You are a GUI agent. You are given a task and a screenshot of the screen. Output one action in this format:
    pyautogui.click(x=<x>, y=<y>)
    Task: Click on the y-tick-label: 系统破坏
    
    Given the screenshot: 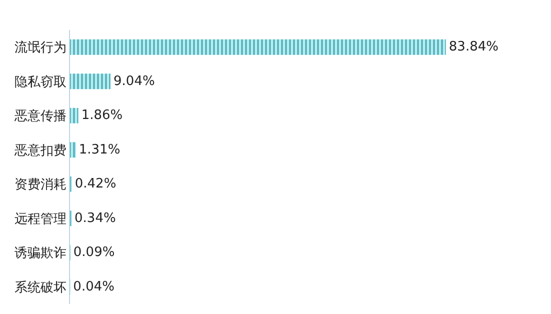 What is the action you would take?
    pyautogui.click(x=40, y=288)
    